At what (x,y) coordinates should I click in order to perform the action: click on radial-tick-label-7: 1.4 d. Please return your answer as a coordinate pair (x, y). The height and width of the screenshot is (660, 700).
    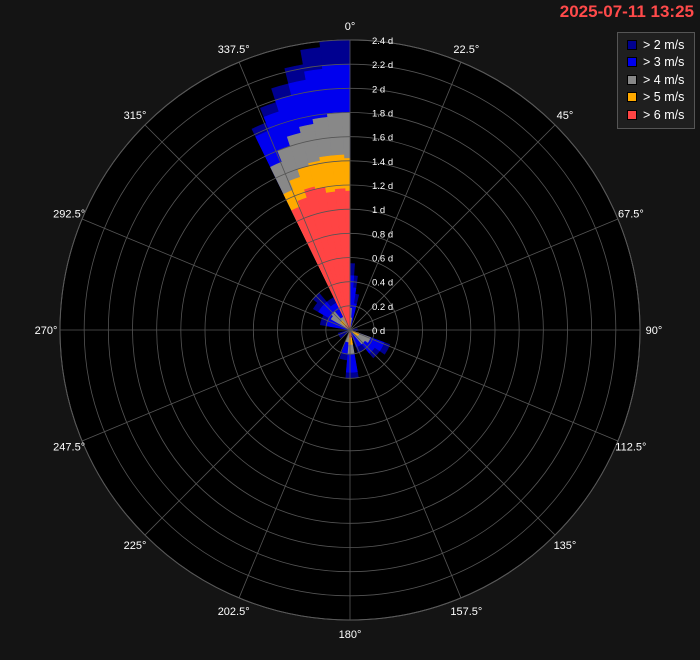
    Looking at the image, I should click on (382, 162).